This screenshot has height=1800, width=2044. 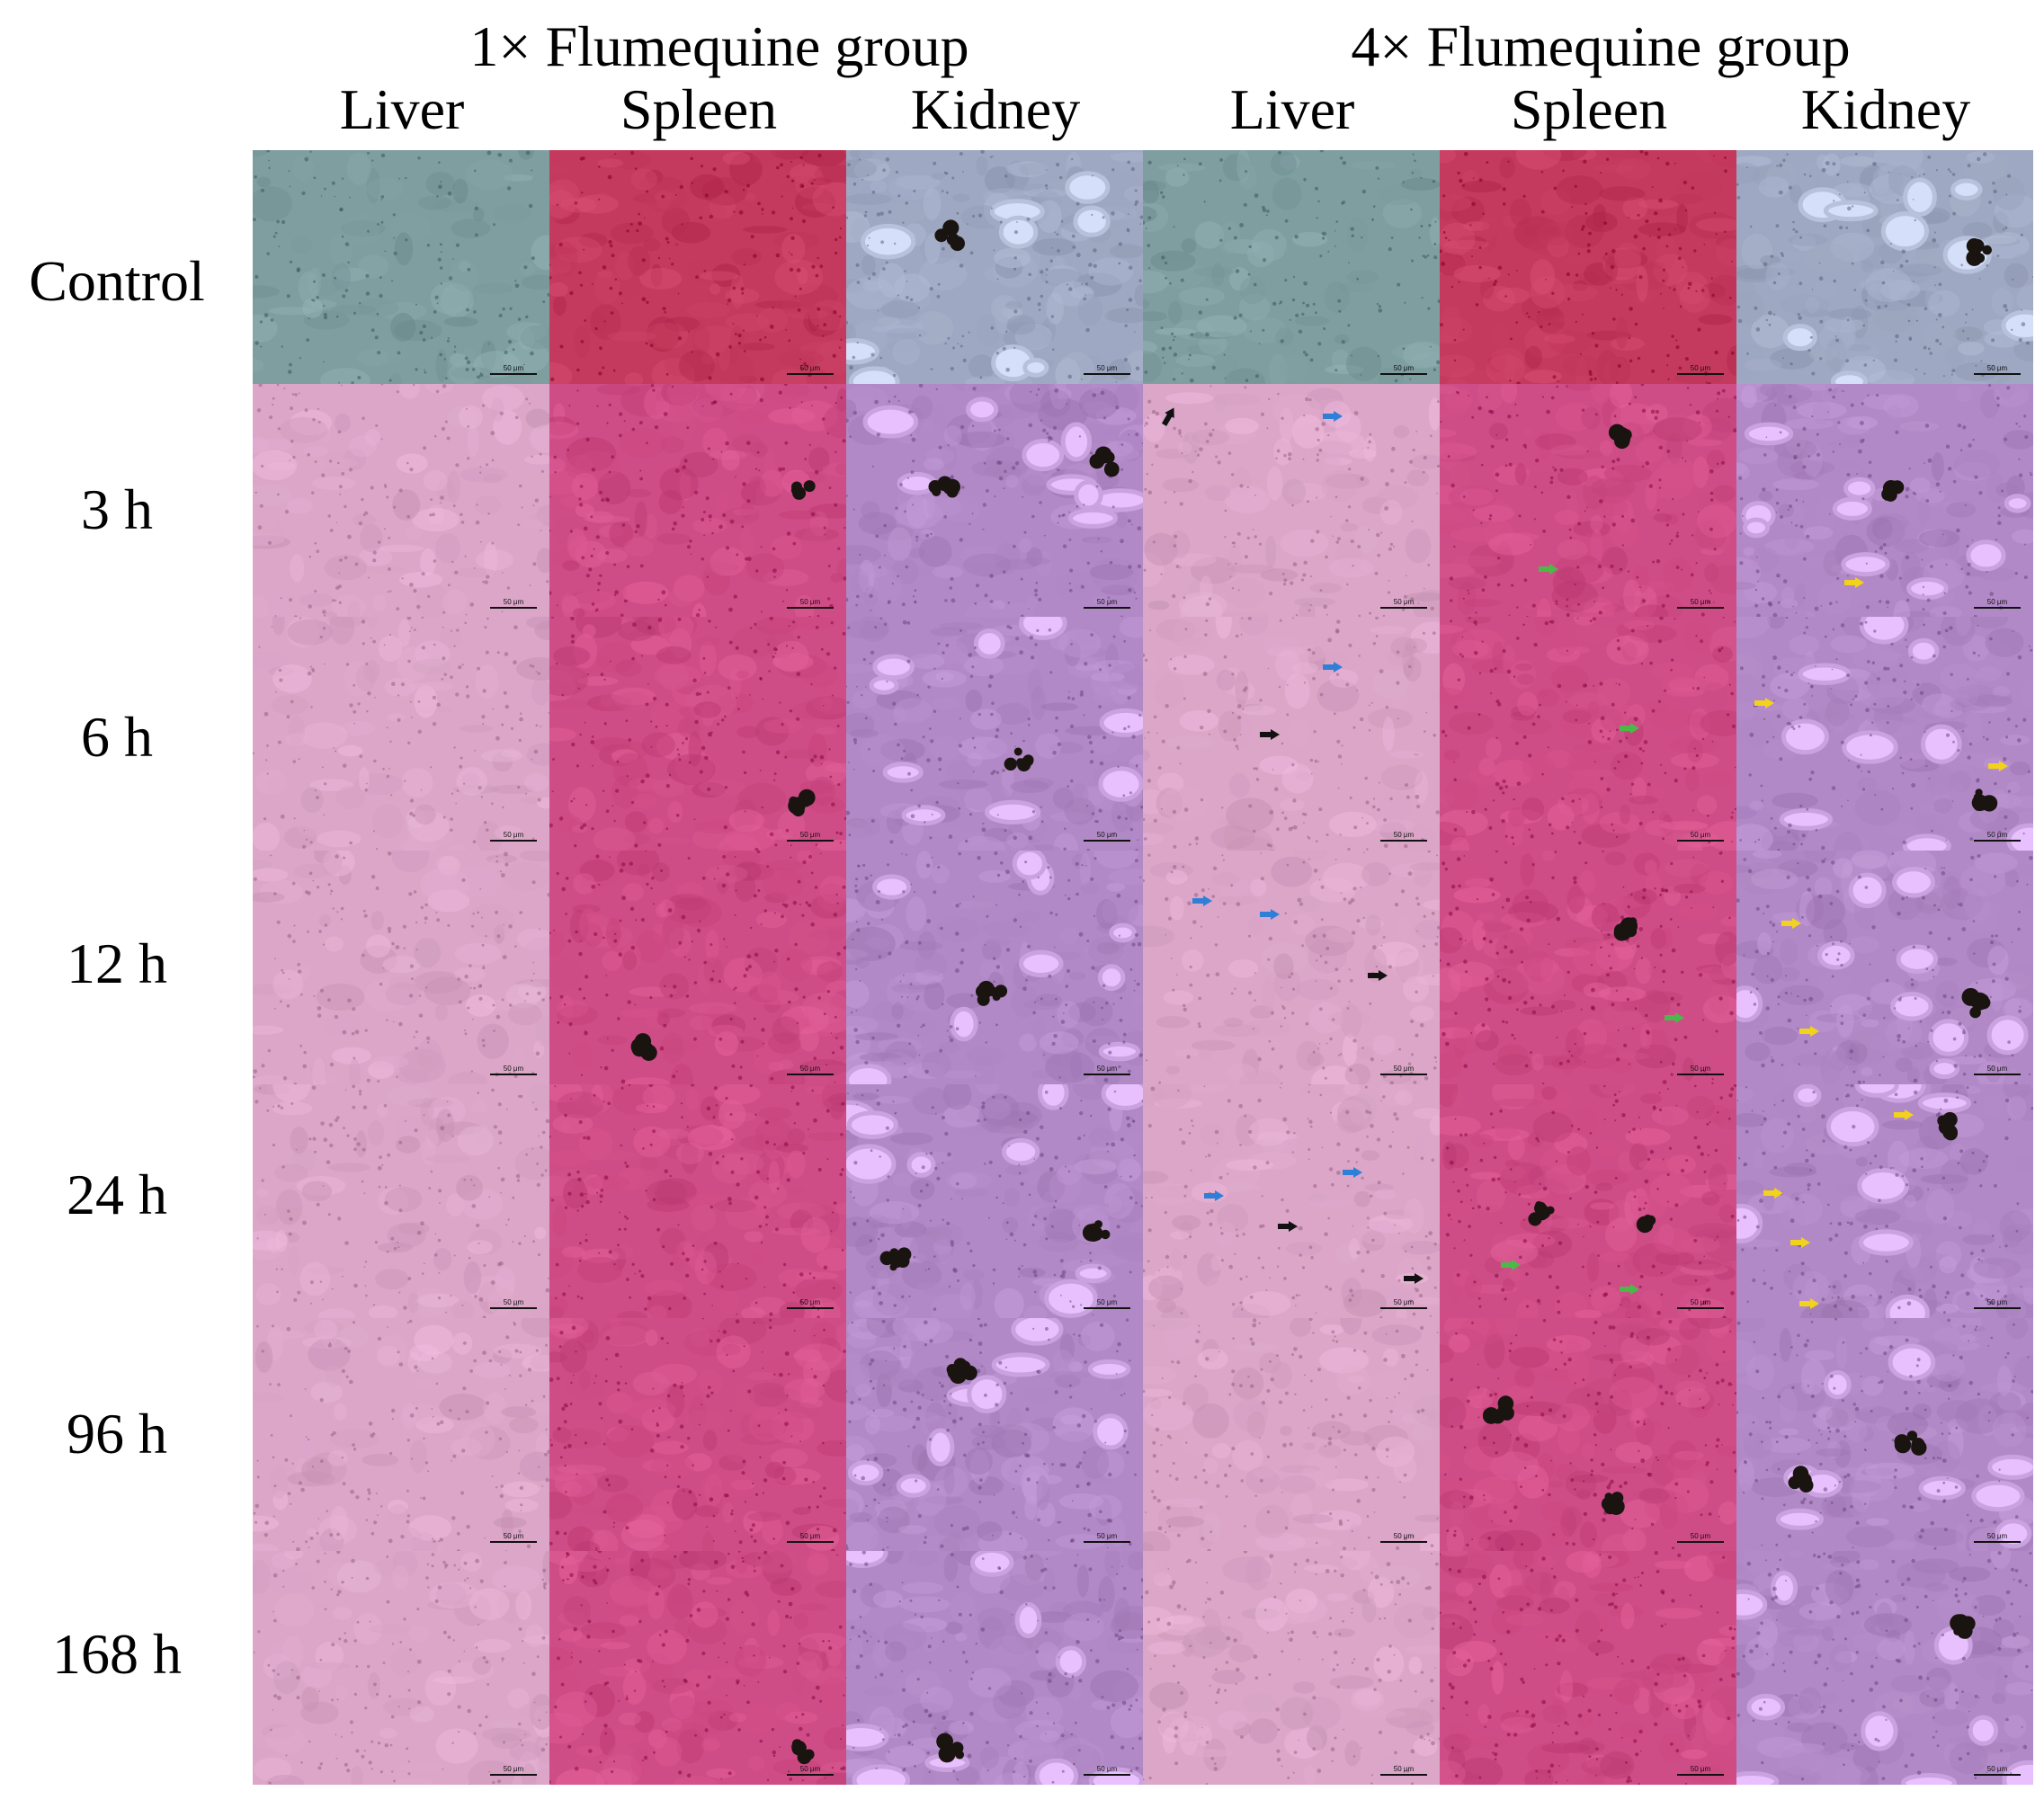 What do you see at coordinates (1884, 1668) in the screenshot?
I see `micrograph-kidney-4x-168h: 50 μm` at bounding box center [1884, 1668].